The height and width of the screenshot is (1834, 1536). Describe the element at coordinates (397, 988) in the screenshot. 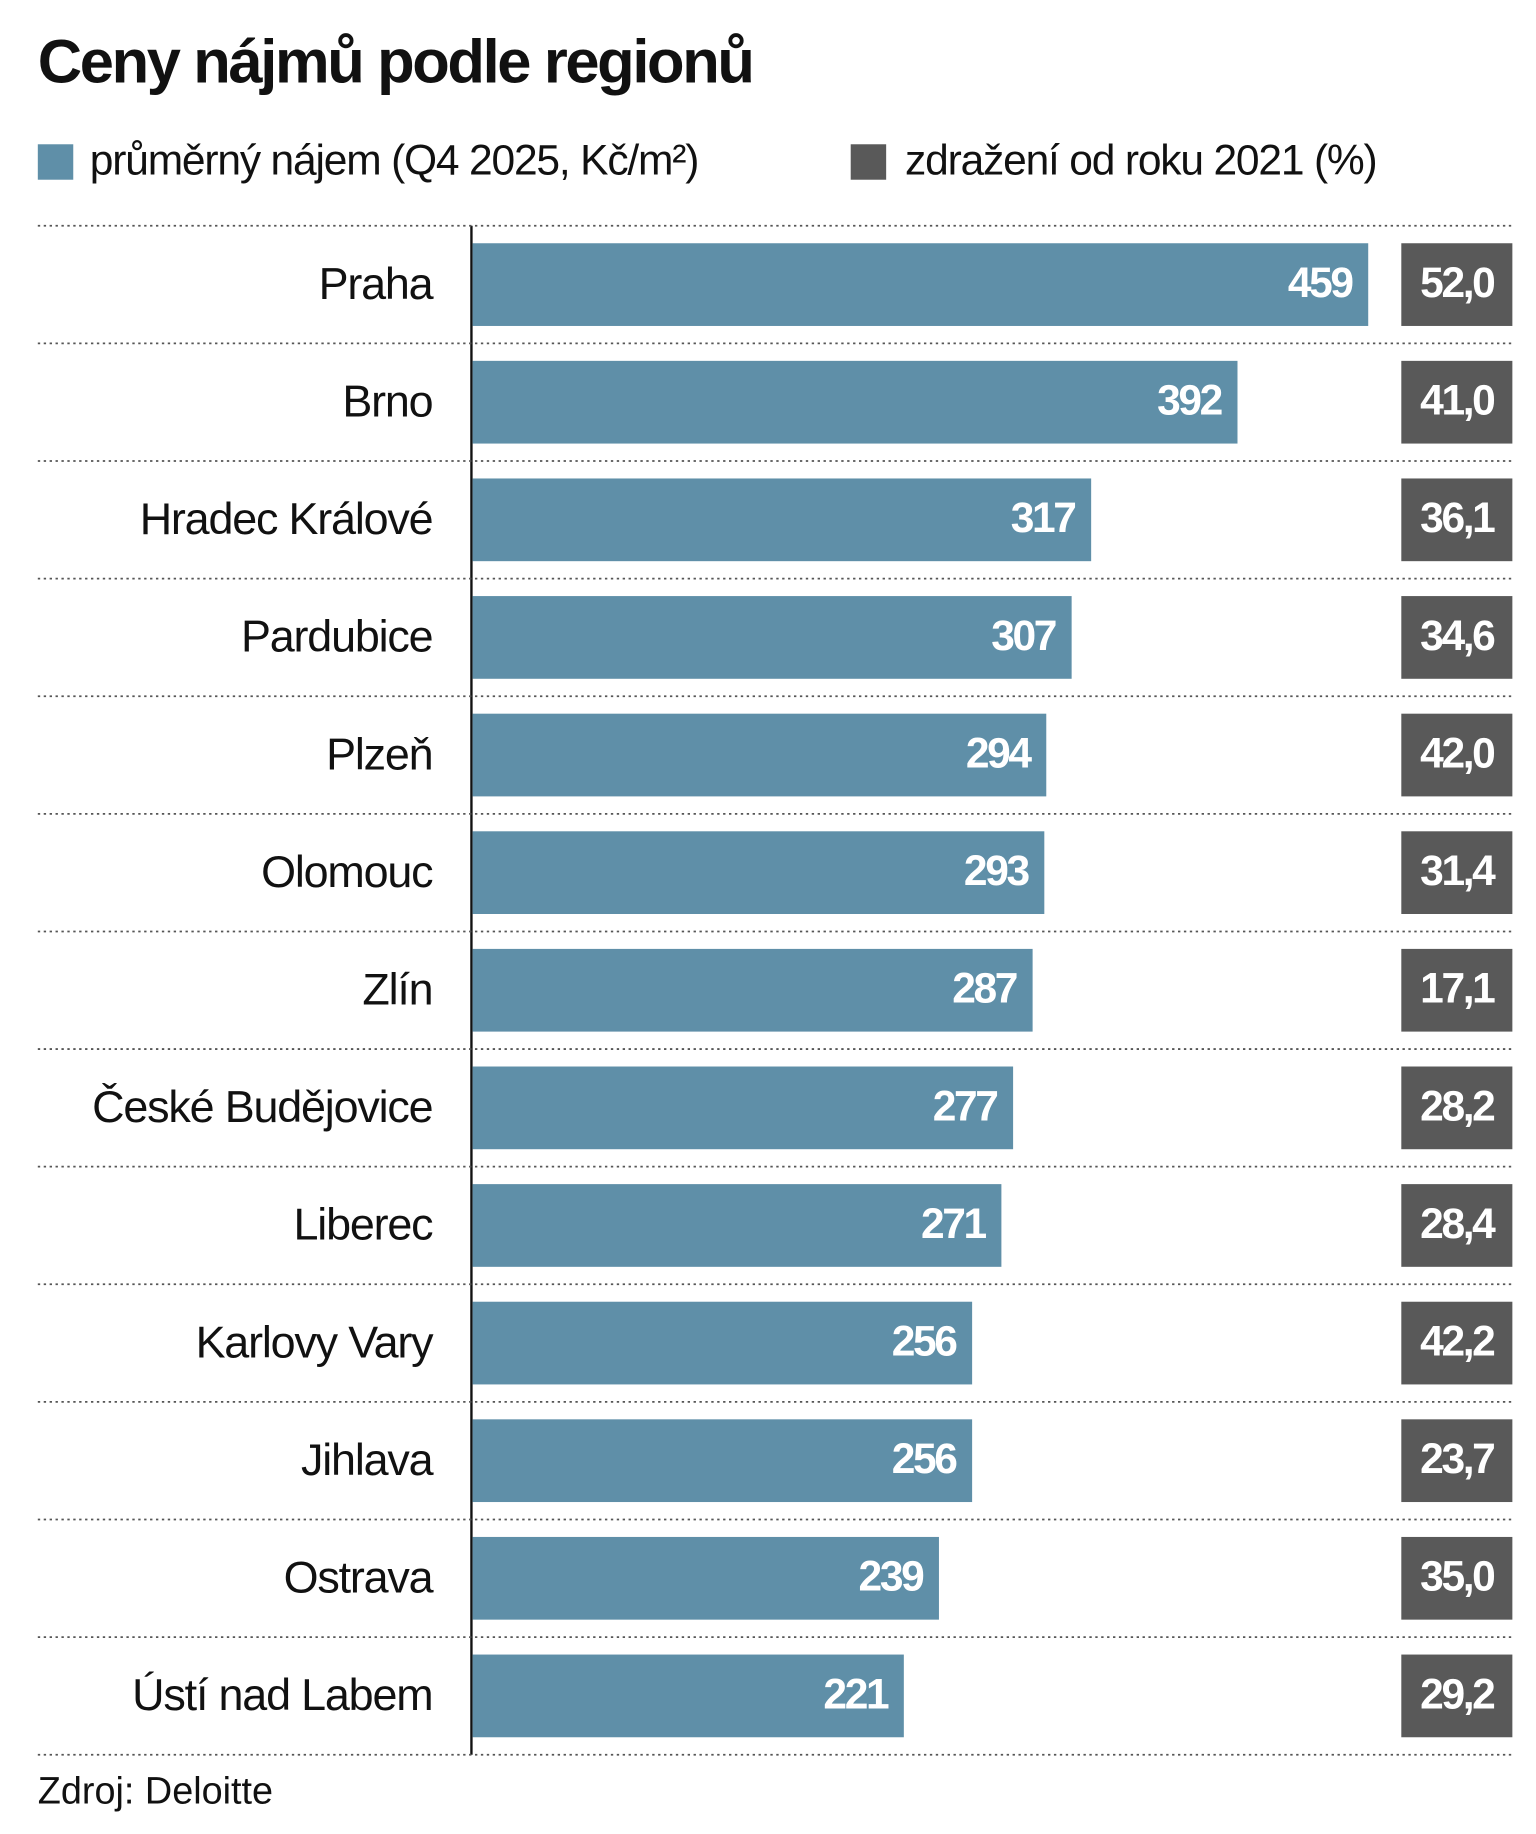

I see `category-label: Zlín` at that location.